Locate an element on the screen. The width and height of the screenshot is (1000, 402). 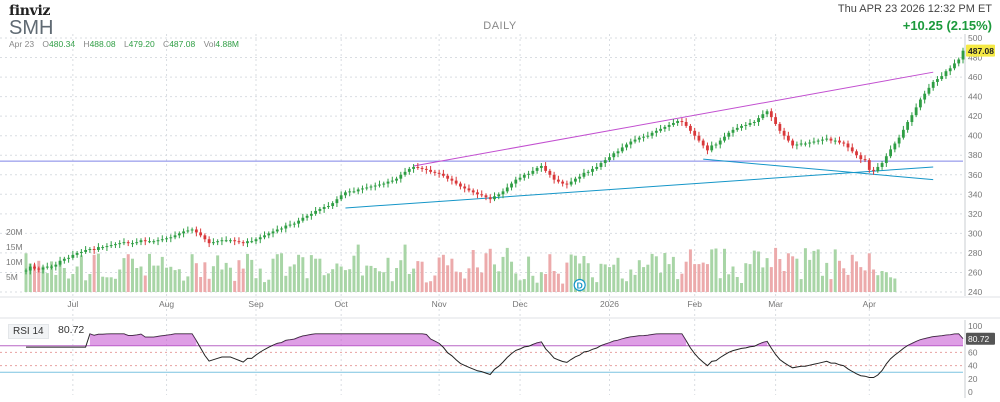
price-tick-label: 380 is located at coordinates (975, 155).